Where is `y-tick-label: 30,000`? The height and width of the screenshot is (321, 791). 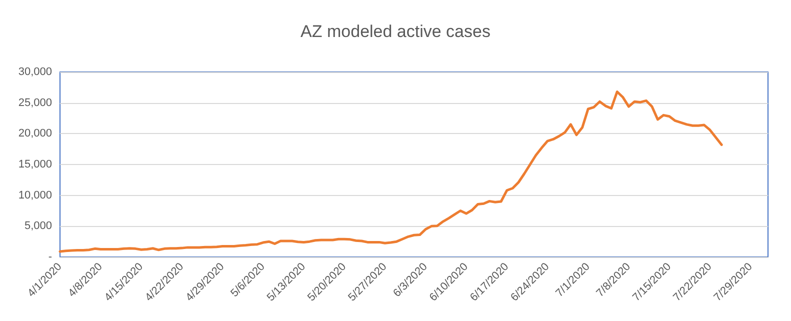 y-tick-label: 30,000 is located at coordinates (35, 72).